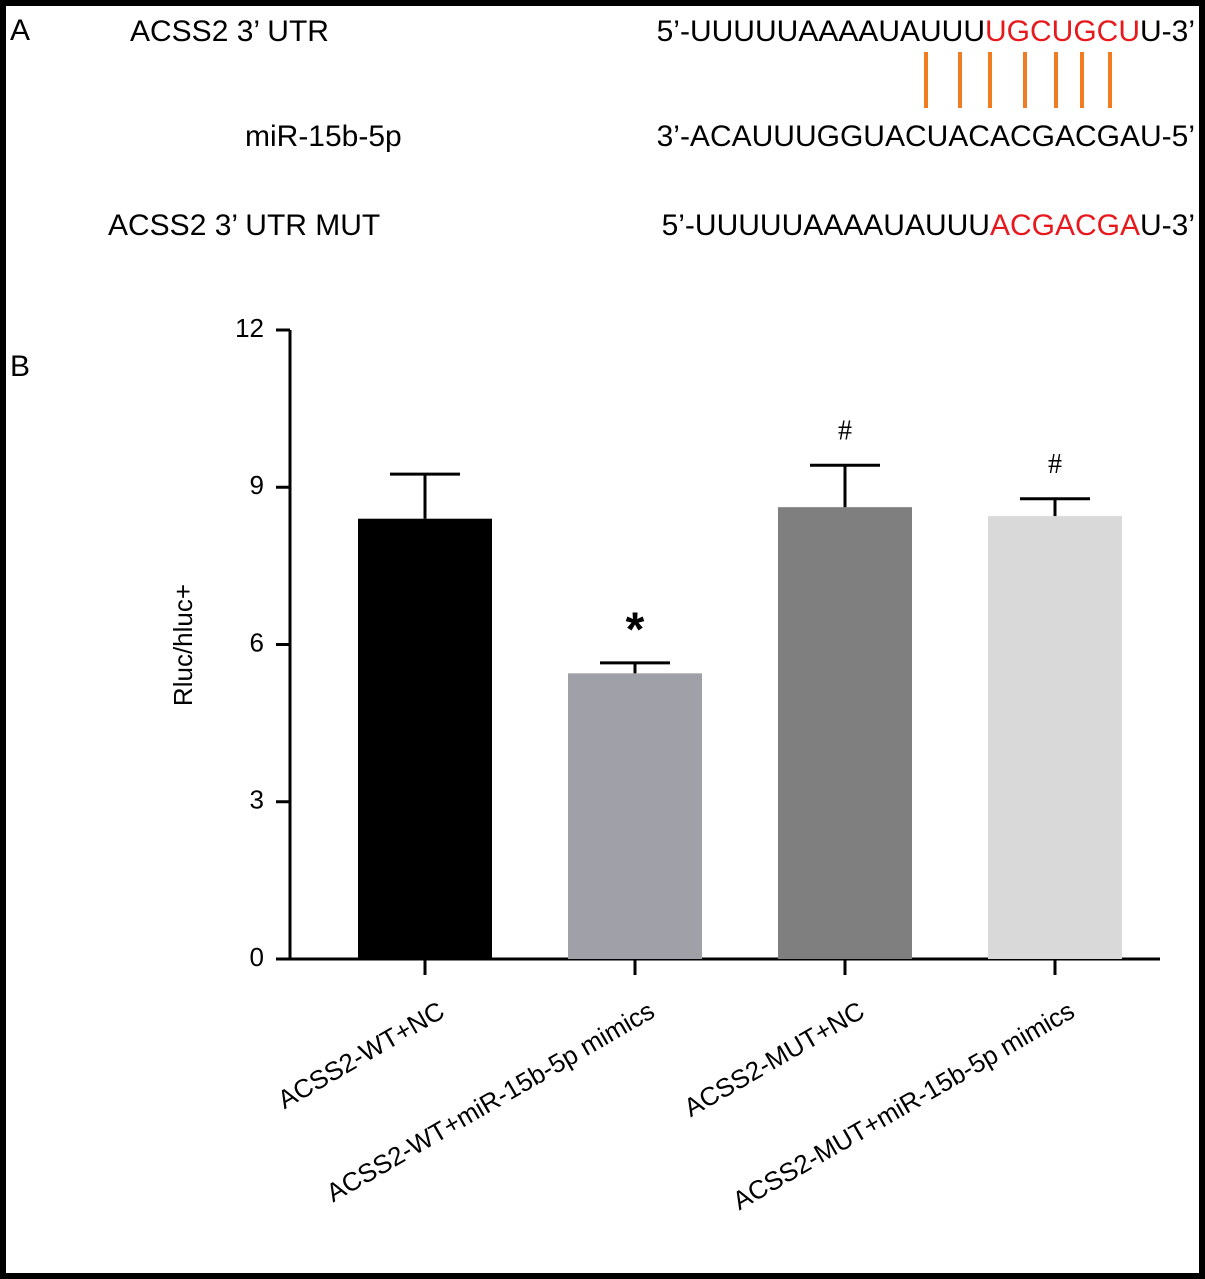 The width and height of the screenshot is (1205, 1279). Describe the element at coordinates (926, 136) in the screenshot. I see `sequence: 3’-ACAUUUGGUACUACACGACGAU-5’` at that location.